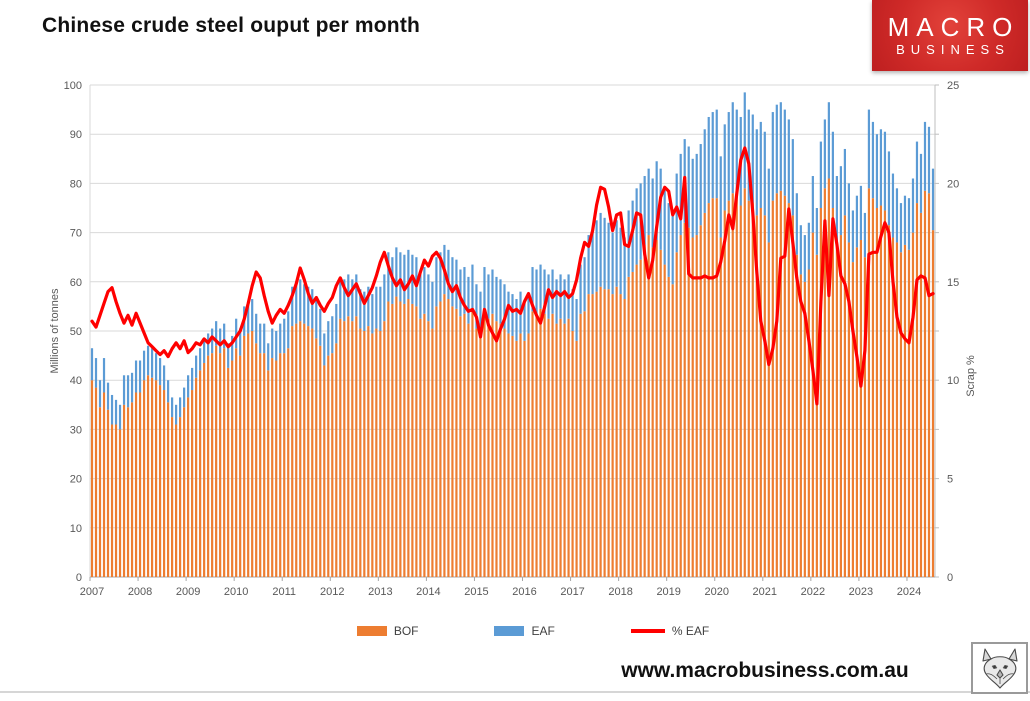  Describe the element at coordinates (670, 631) in the screenshot. I see `legend-item-eaf-pct: % EAF` at that location.